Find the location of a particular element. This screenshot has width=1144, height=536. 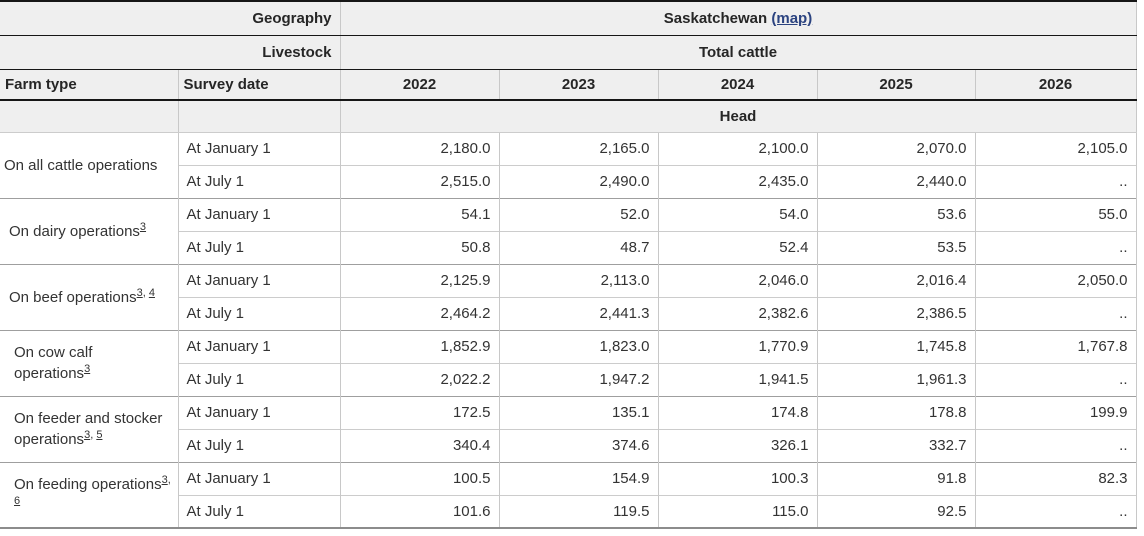

livestock-label: Livestock is located at coordinates (170, 52).